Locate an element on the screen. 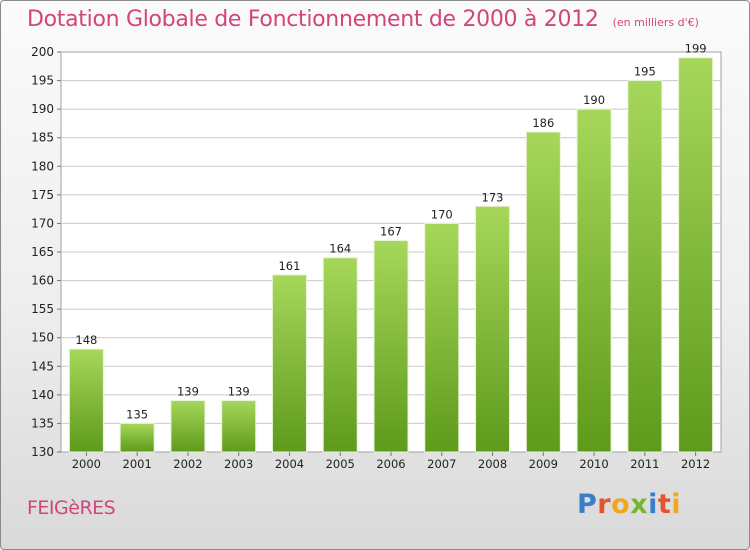  y-tick-label: 195 is located at coordinates (42, 81).